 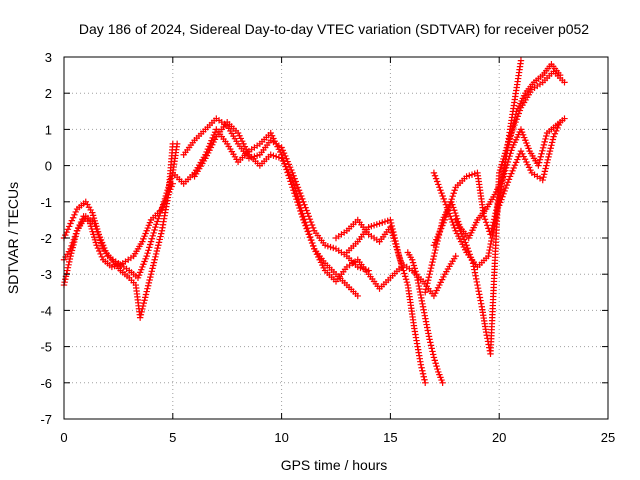 I want to click on y-axis-label: SDTVAR / TECUs, so click(x=13, y=238).